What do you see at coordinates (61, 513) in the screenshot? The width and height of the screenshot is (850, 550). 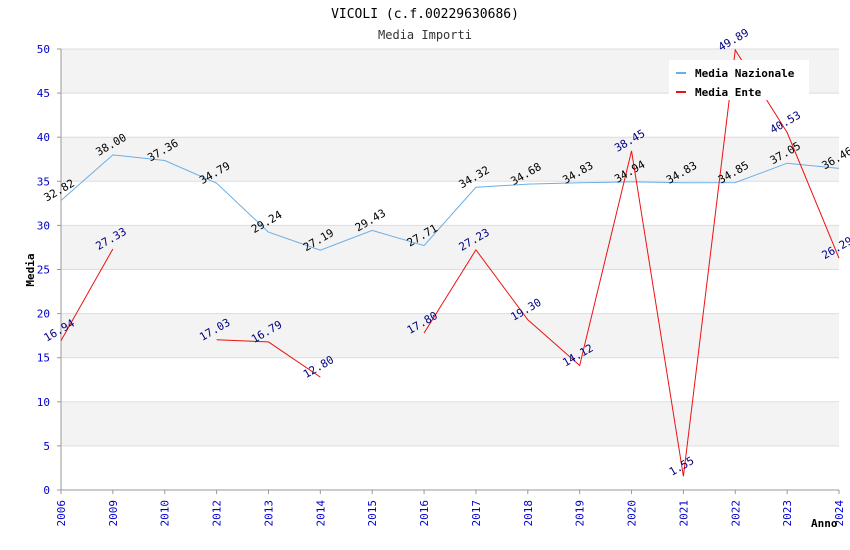 I see `x-tick-label: 2006` at bounding box center [61, 513].